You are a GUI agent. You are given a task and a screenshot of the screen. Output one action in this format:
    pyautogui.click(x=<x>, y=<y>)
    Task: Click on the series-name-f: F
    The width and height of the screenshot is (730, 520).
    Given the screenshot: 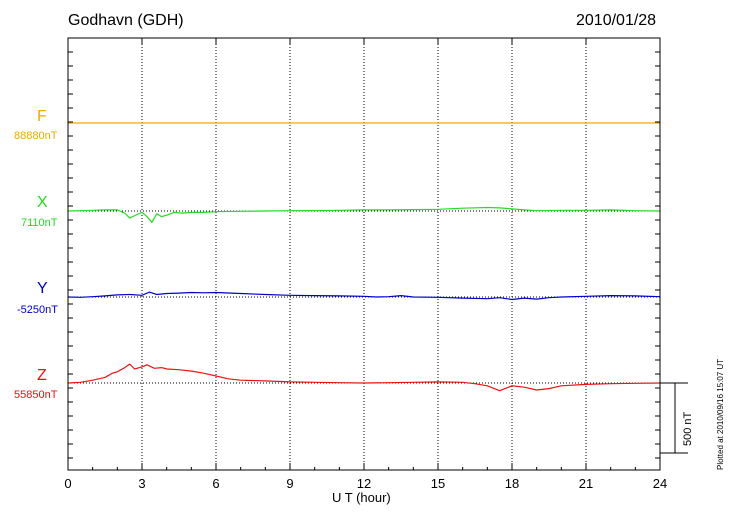 What is the action you would take?
    pyautogui.click(x=42, y=116)
    